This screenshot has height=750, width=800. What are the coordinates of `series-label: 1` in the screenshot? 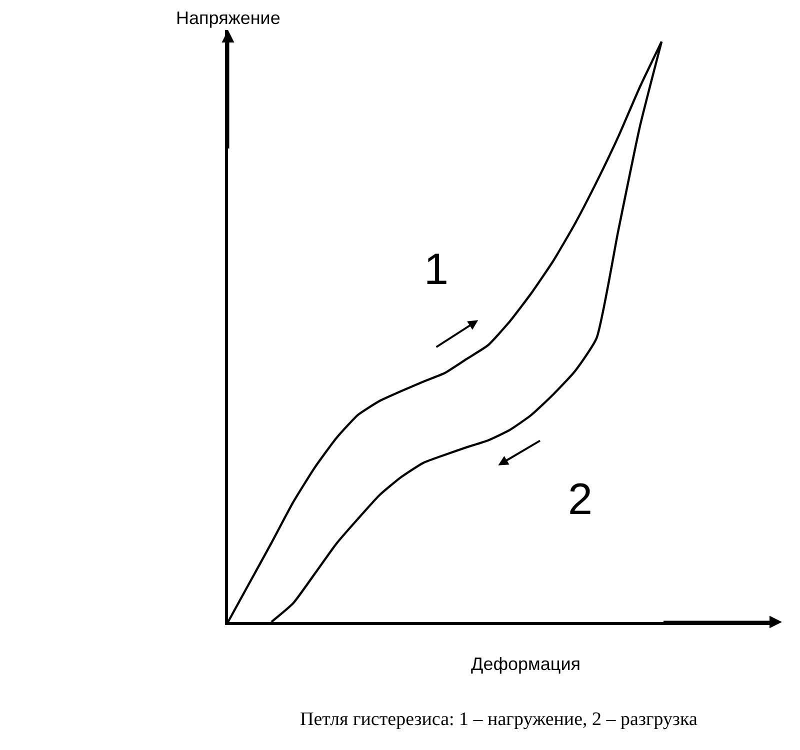 It's located at (436, 269).